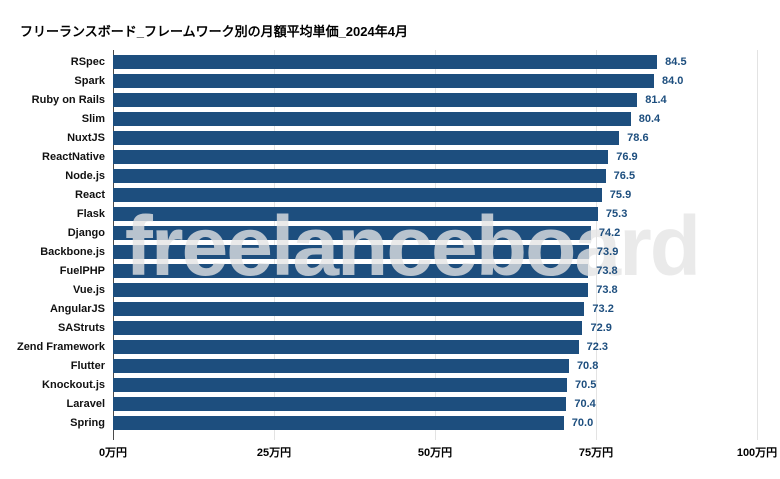 This screenshot has height=479, width=780. I want to click on bar-row: ReactNative 76.9, so click(390, 156).